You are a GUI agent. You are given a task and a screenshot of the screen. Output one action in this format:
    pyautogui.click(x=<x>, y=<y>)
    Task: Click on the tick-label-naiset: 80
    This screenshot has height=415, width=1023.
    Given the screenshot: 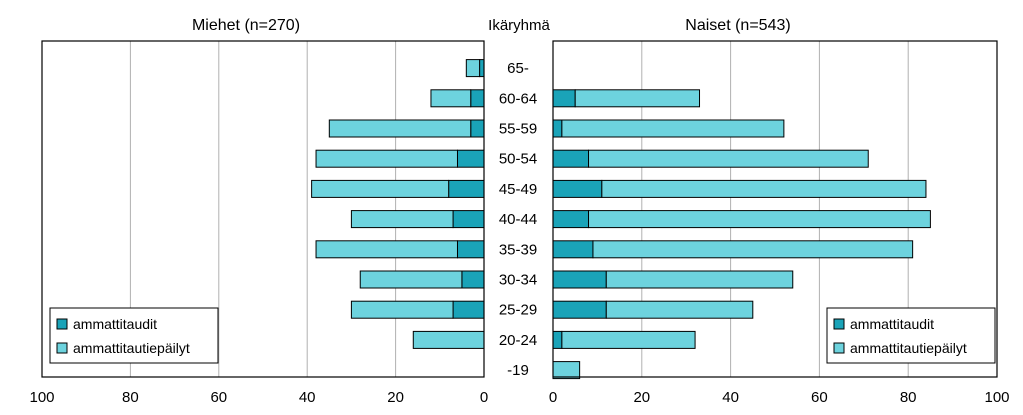 What is the action you would take?
    pyautogui.click(x=908, y=397)
    